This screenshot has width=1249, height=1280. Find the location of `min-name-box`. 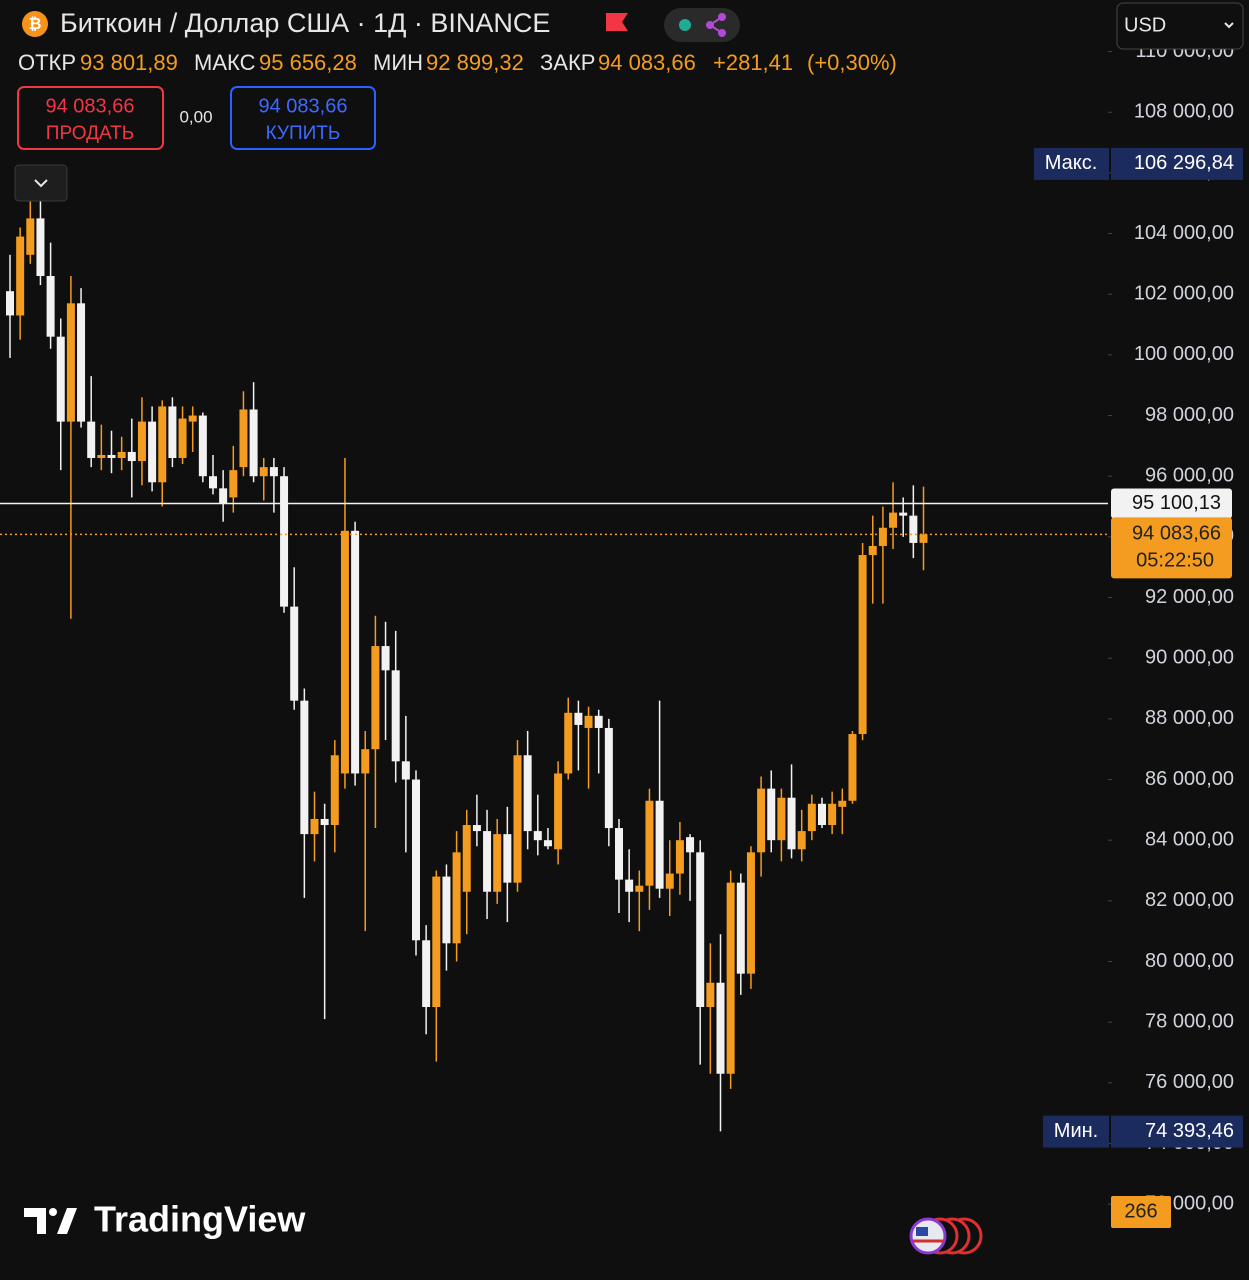

min-name-box is located at coordinates (1076, 1131).